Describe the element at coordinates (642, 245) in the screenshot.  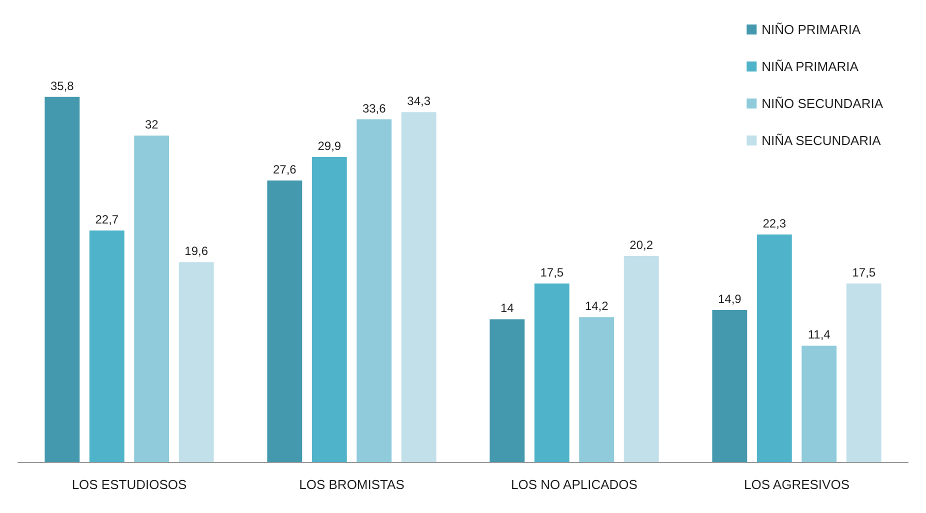
I see `data-label: 20,2` at that location.